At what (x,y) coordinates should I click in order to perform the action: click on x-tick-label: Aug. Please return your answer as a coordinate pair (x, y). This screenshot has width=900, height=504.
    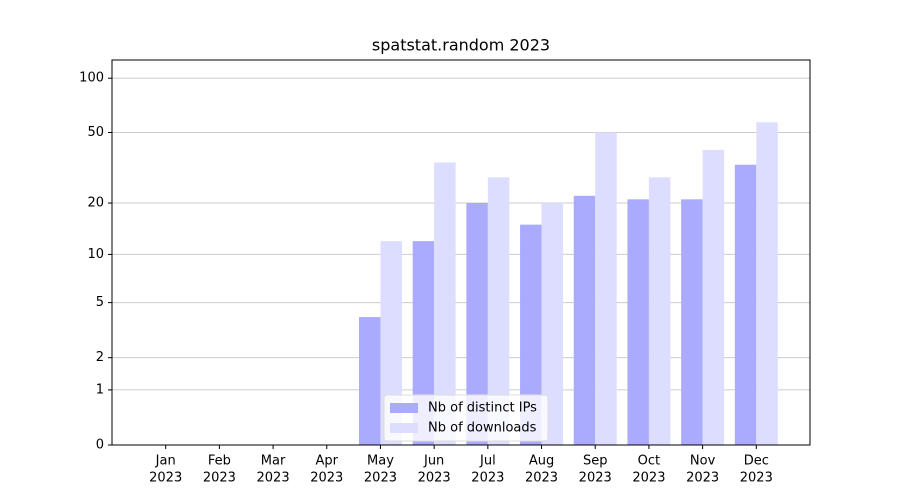
    Looking at the image, I should click on (541, 461).